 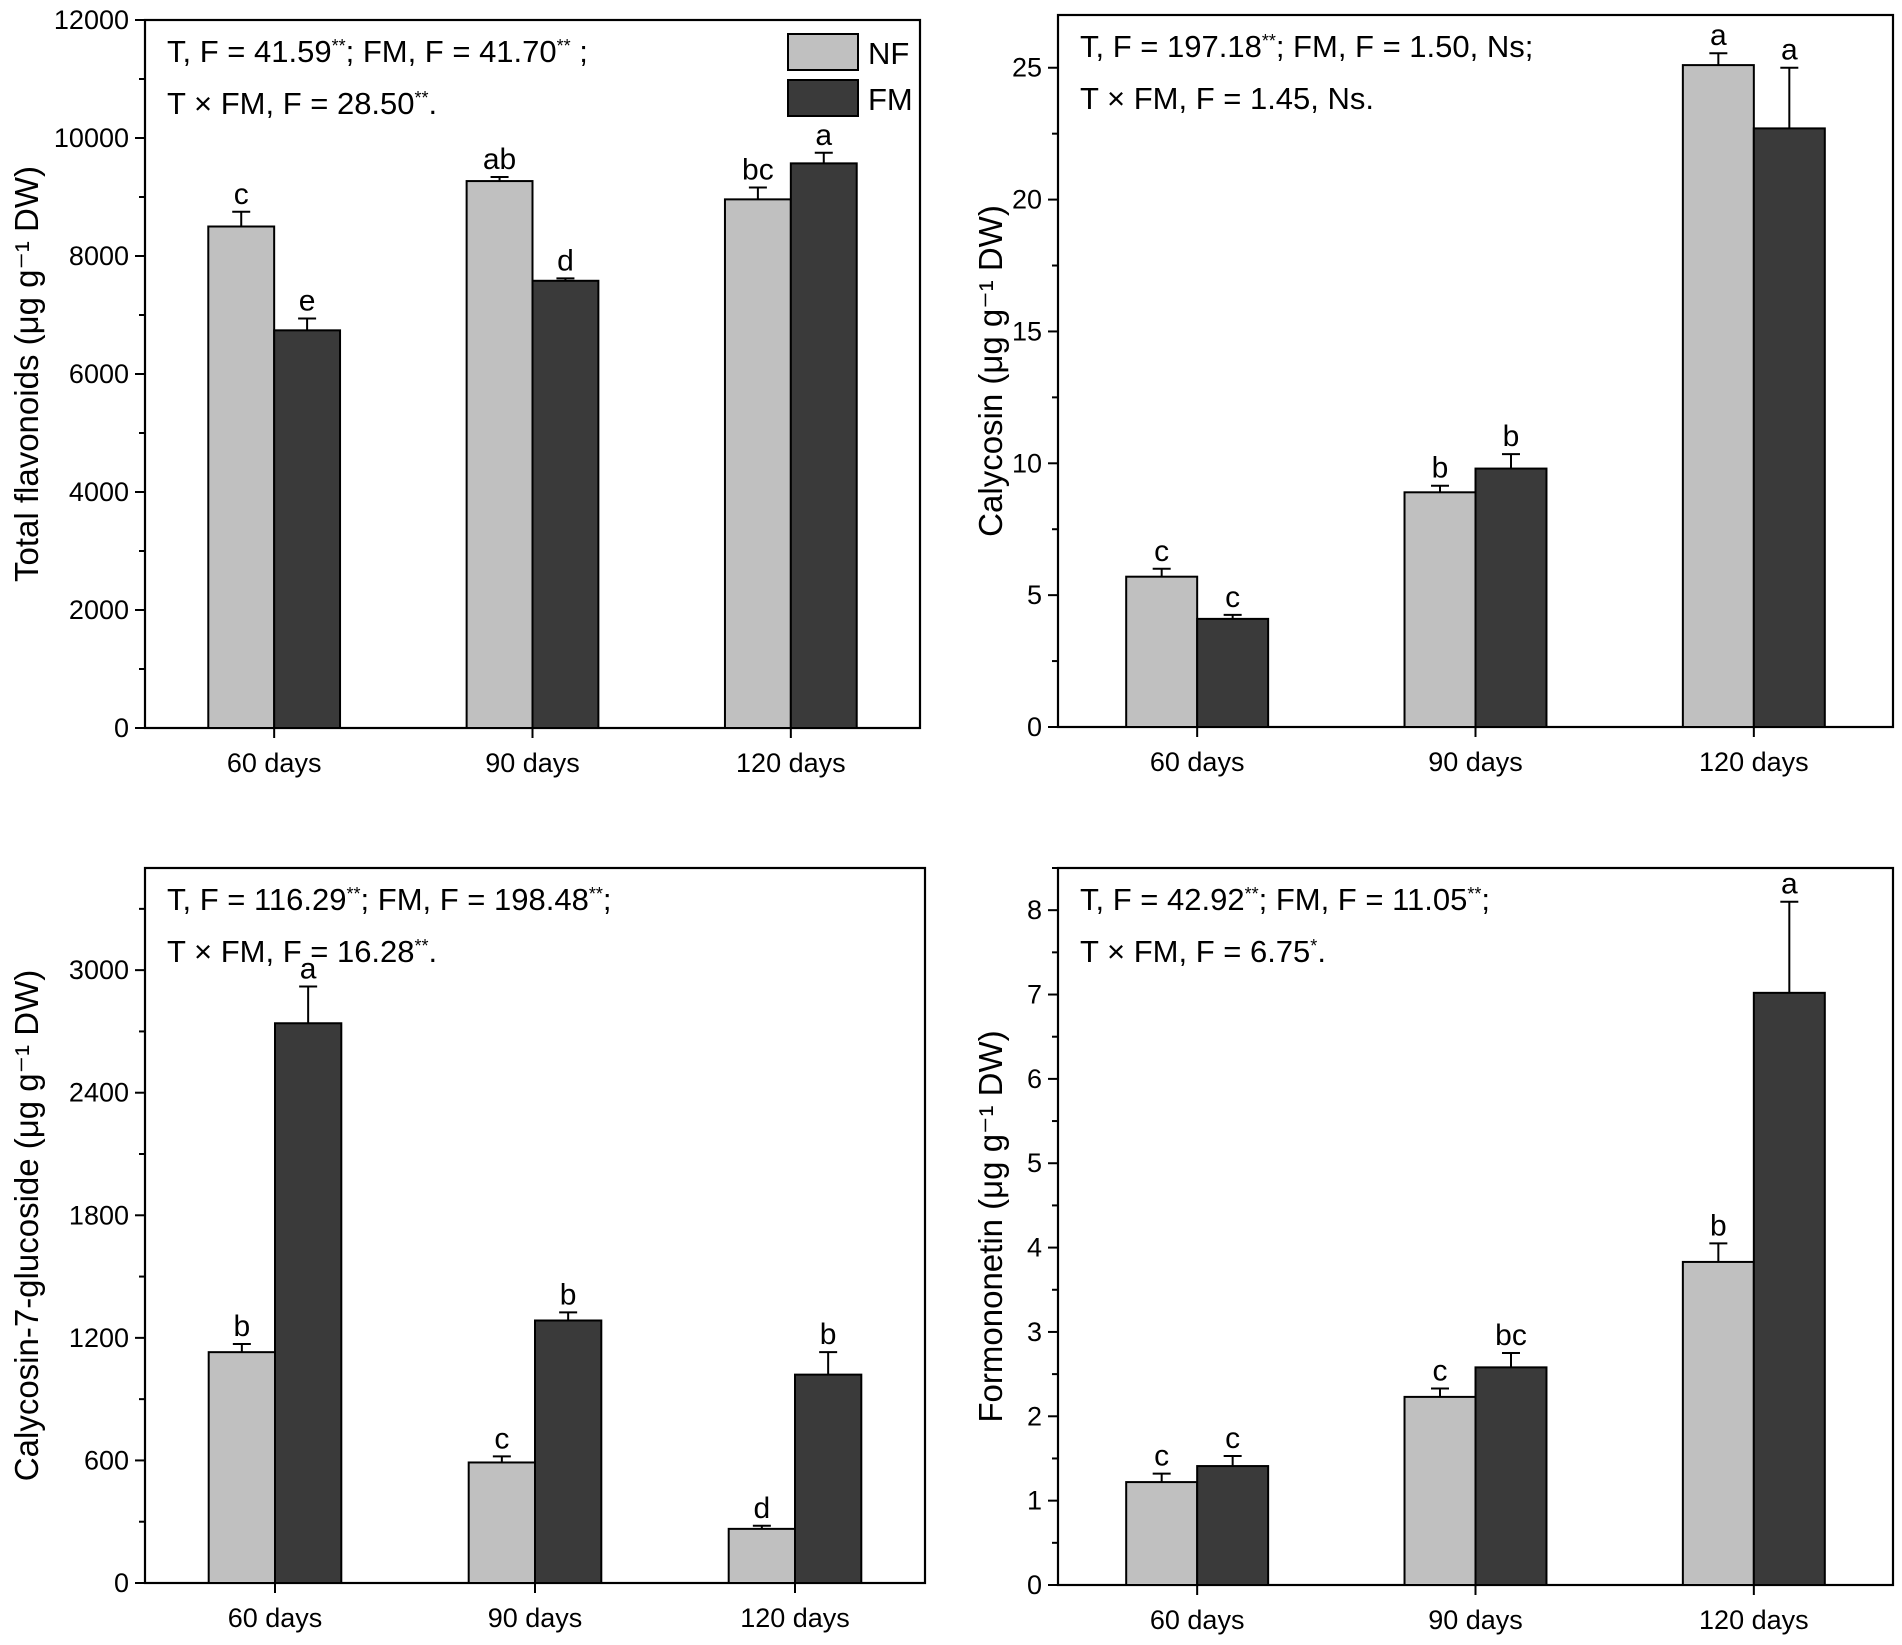 What do you see at coordinates (850, 75) in the screenshot?
I see `legend: NF FM` at bounding box center [850, 75].